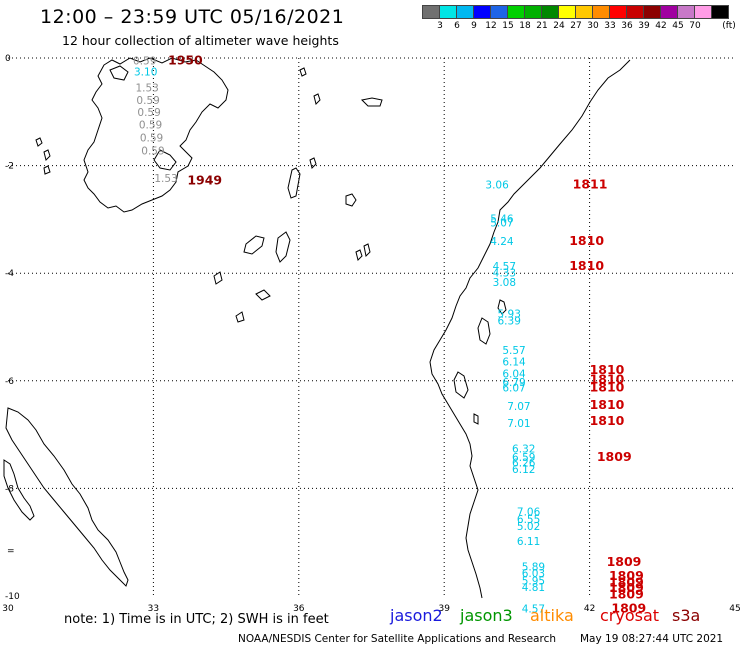 Image resolution: width=740 pixels, height=650 pixels. What do you see at coordinates (502, 242) in the screenshot?
I see `swh-value-label: 4.24` at bounding box center [502, 242].